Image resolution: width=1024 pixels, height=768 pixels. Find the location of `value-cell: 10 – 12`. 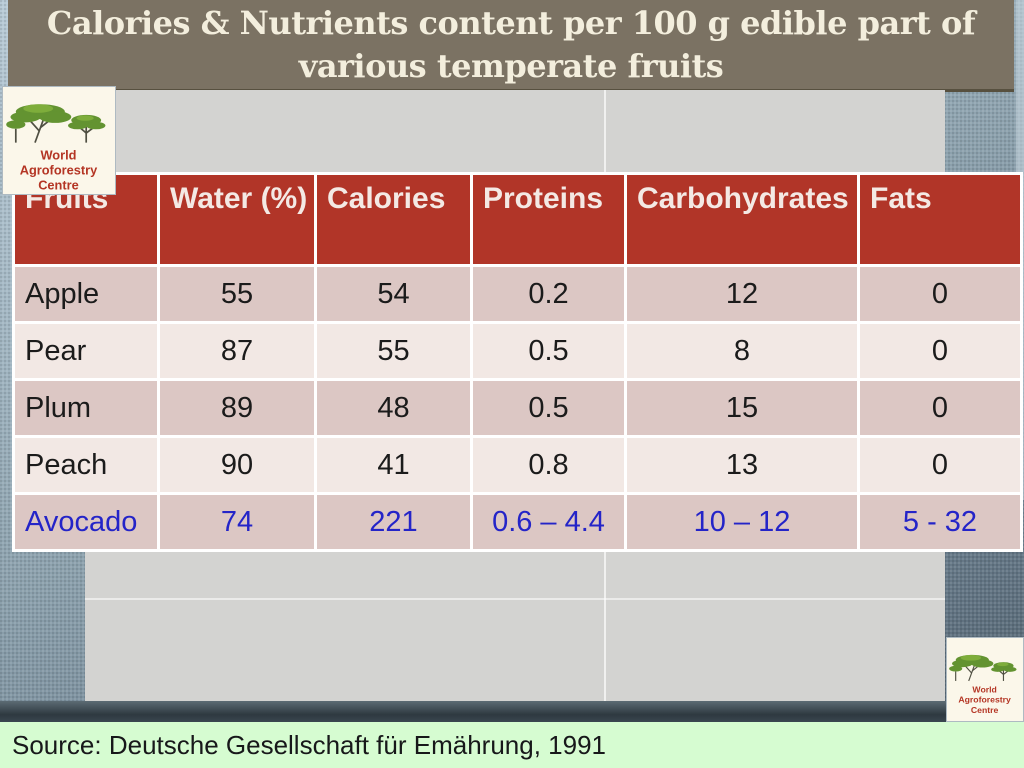

value-cell: 10 – 12 is located at coordinates (742, 522).